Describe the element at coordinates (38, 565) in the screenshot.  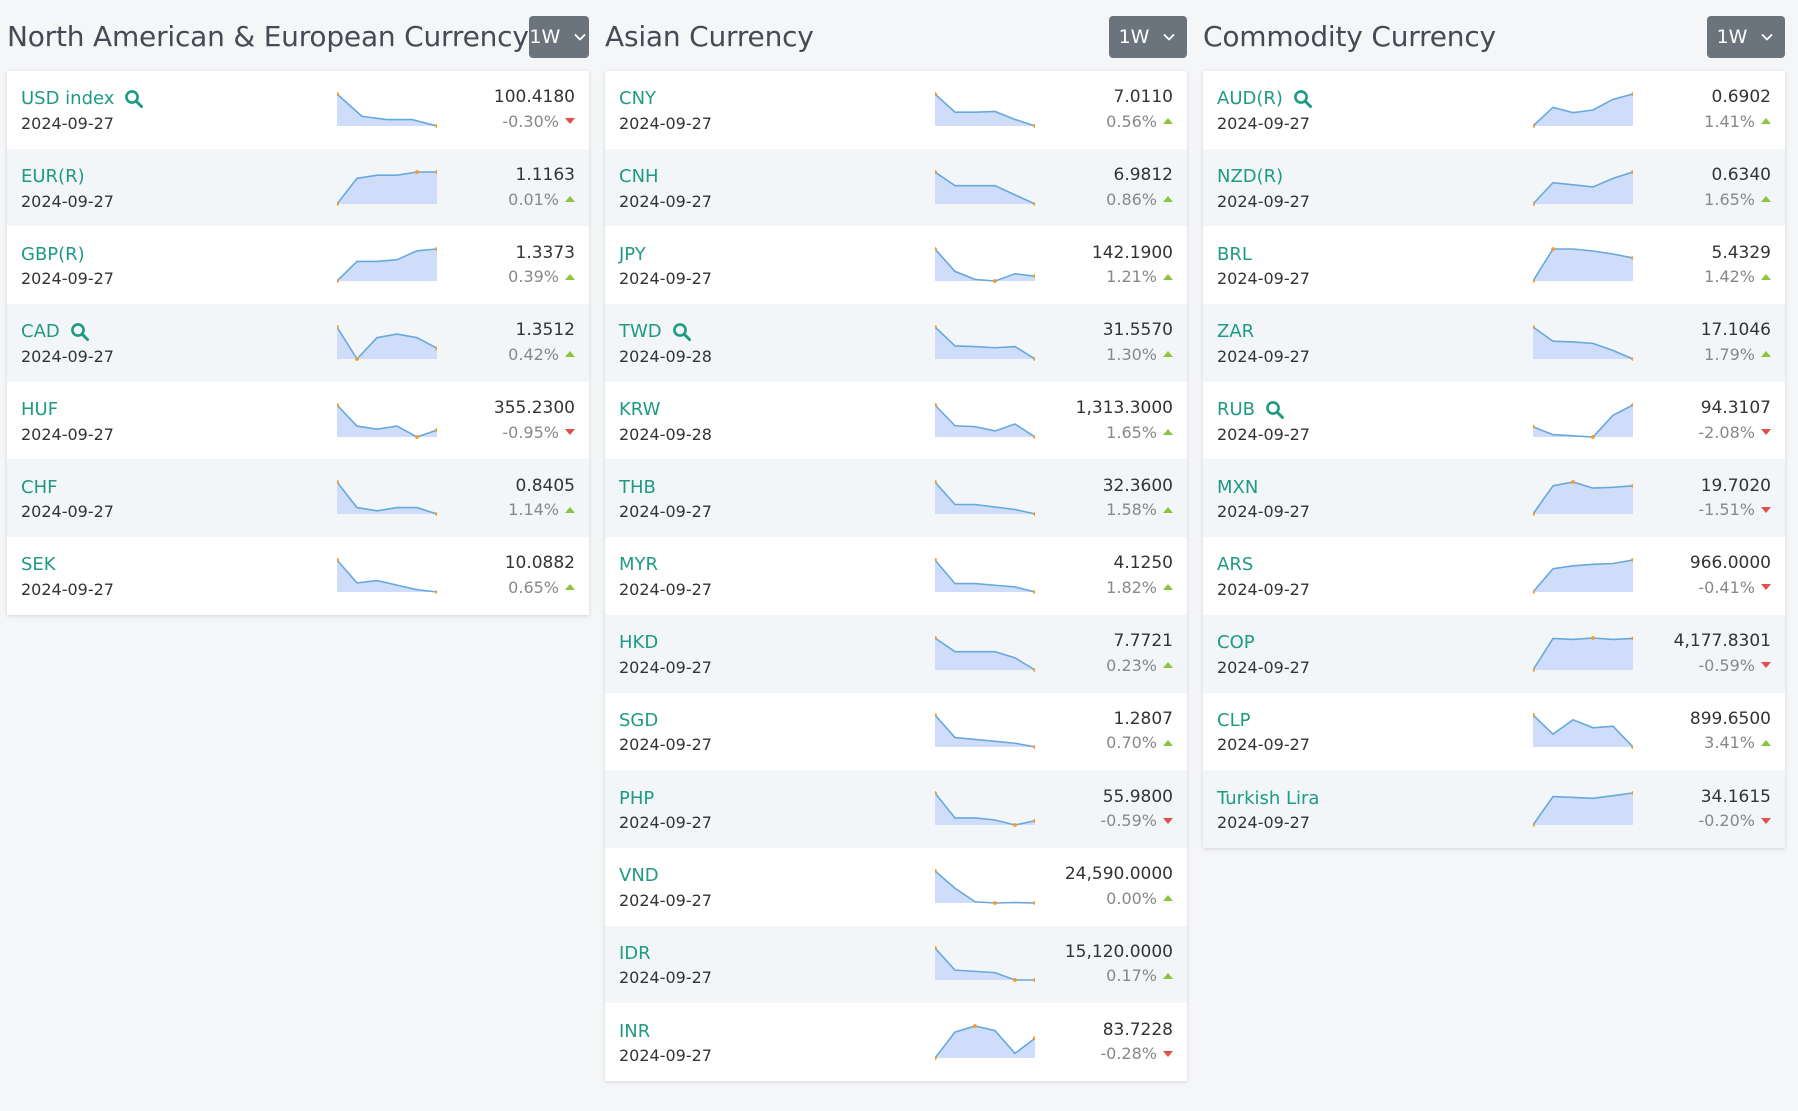
I see `currency-name-link: SEK` at that location.